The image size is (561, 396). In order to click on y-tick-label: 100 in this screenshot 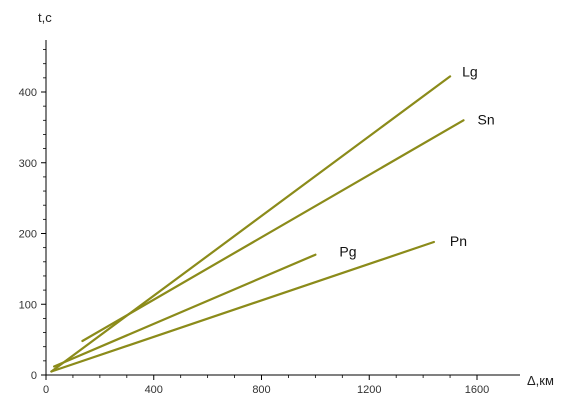, I will do `click(28, 305)`.